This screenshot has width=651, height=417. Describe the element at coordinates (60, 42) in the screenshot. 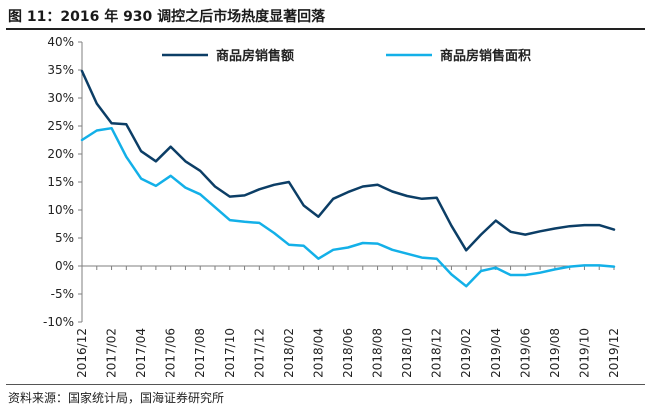

I see `y-tick-label: 40%` at that location.